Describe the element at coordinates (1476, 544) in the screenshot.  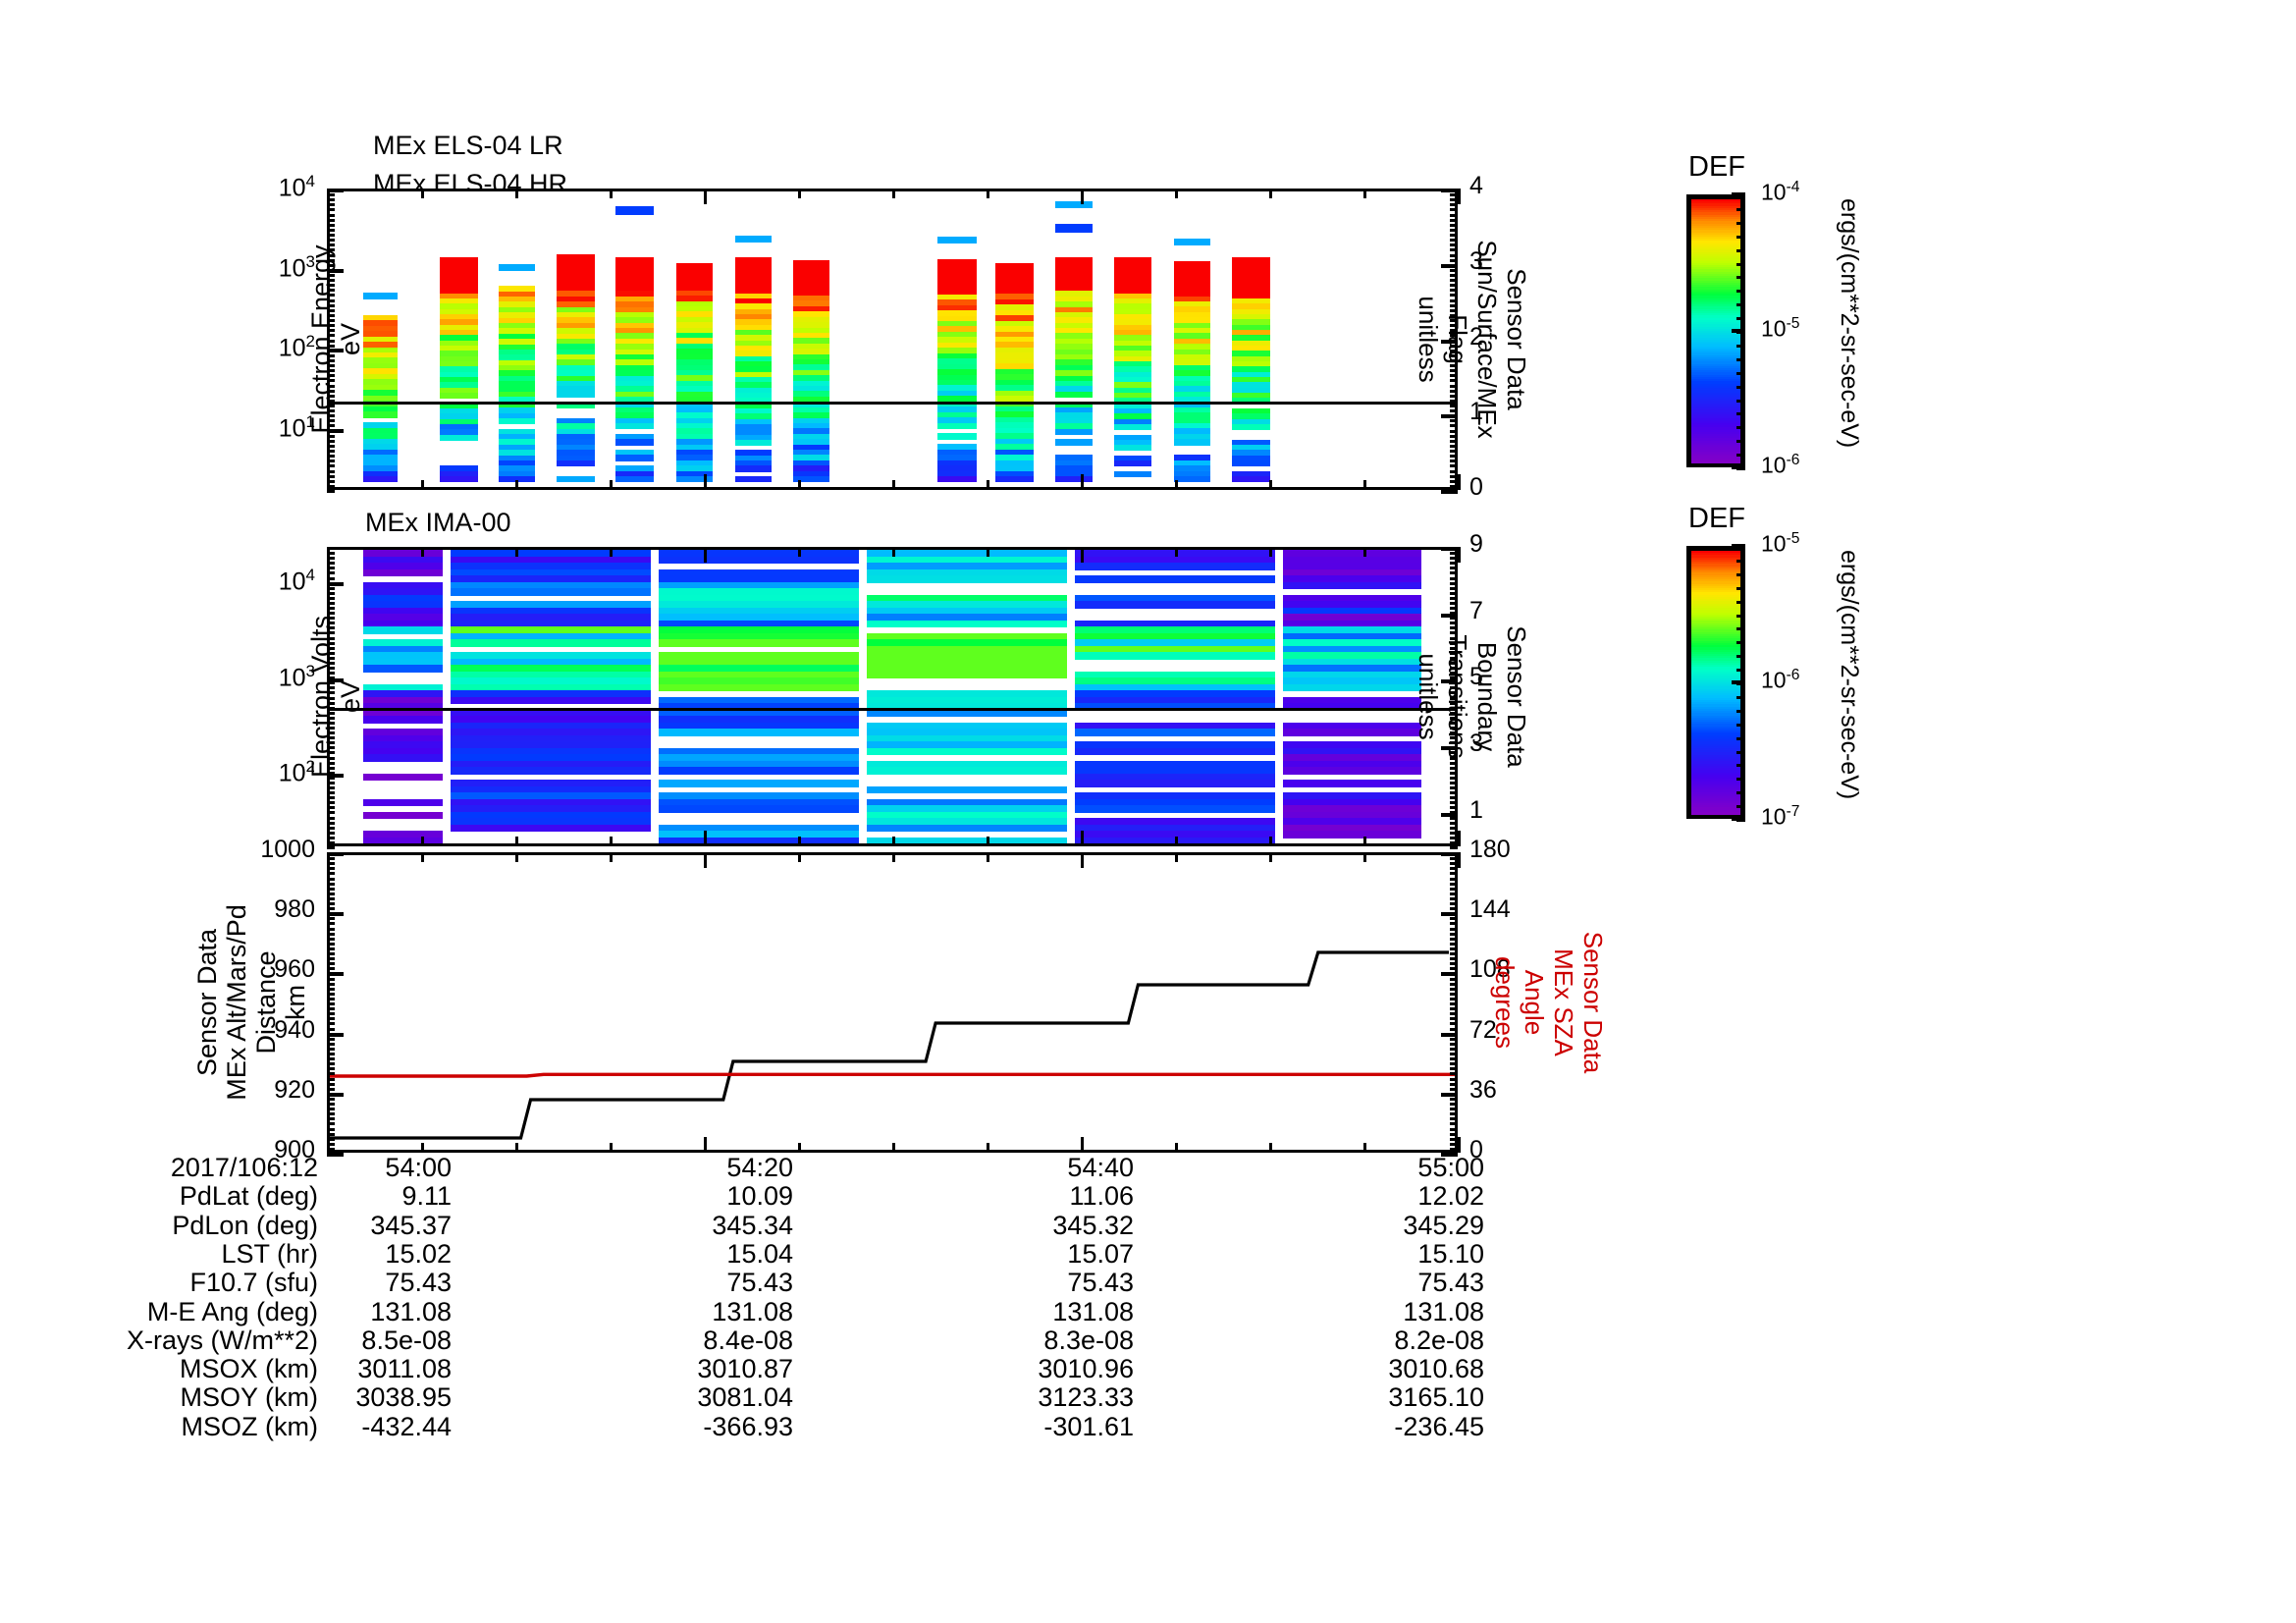
I see `axis-tick-label: 9` at that location.